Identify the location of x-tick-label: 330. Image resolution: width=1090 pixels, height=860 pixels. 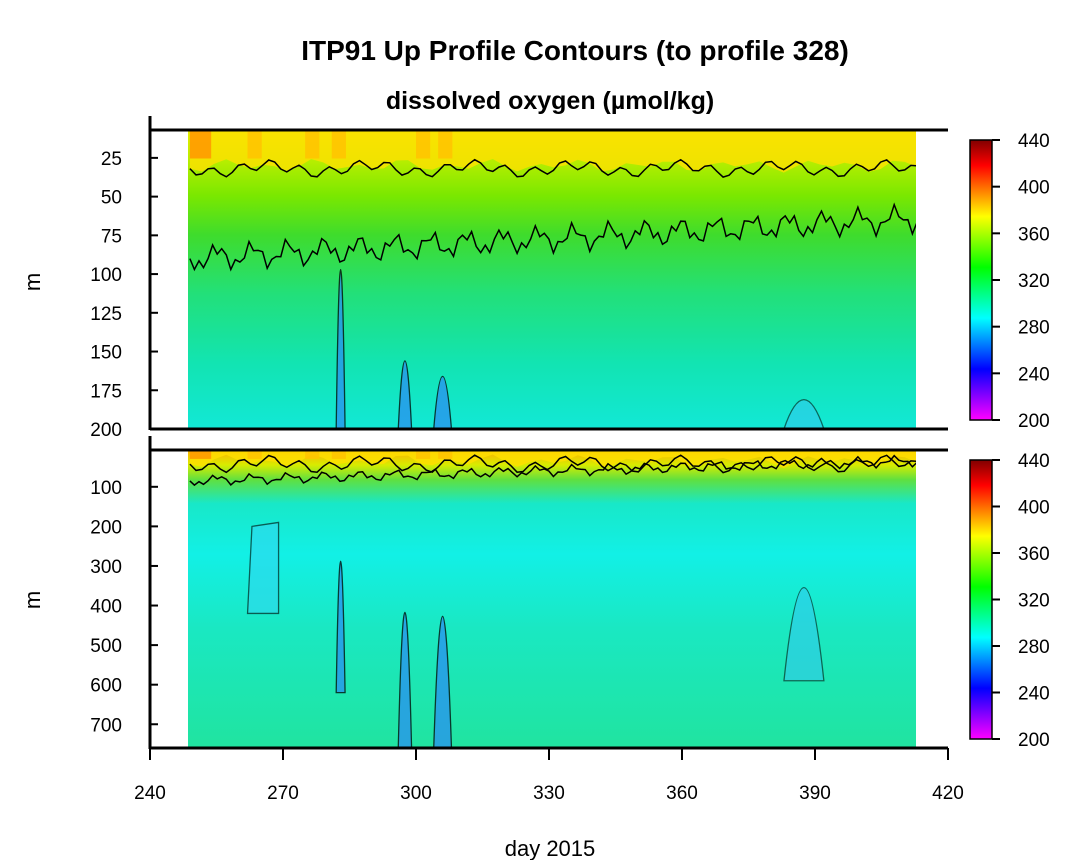
(549, 793).